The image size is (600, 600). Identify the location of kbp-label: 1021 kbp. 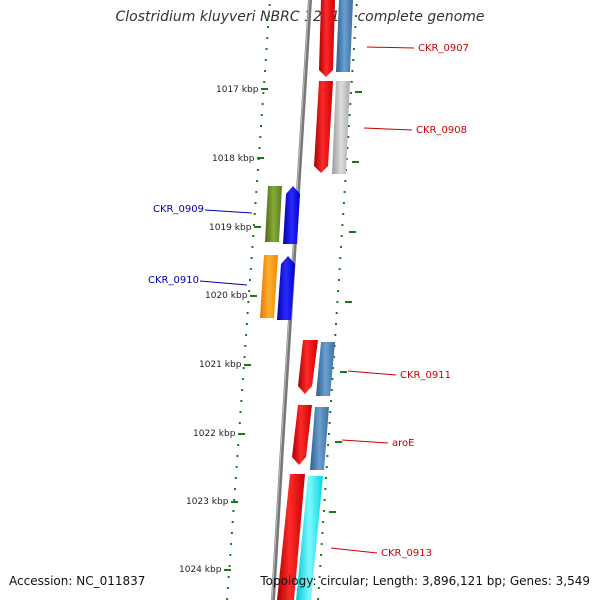
(220, 365).